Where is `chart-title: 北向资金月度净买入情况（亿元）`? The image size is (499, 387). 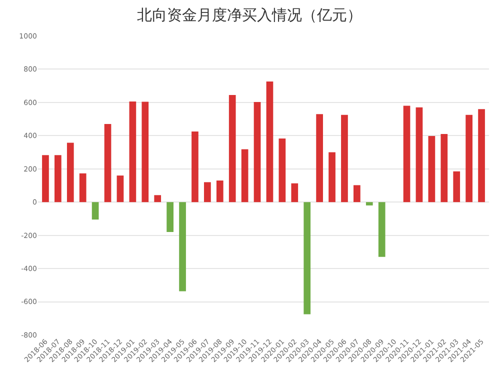
chart-title: 北向资金月度净买入情况（亿元） is located at coordinates (249, 15).